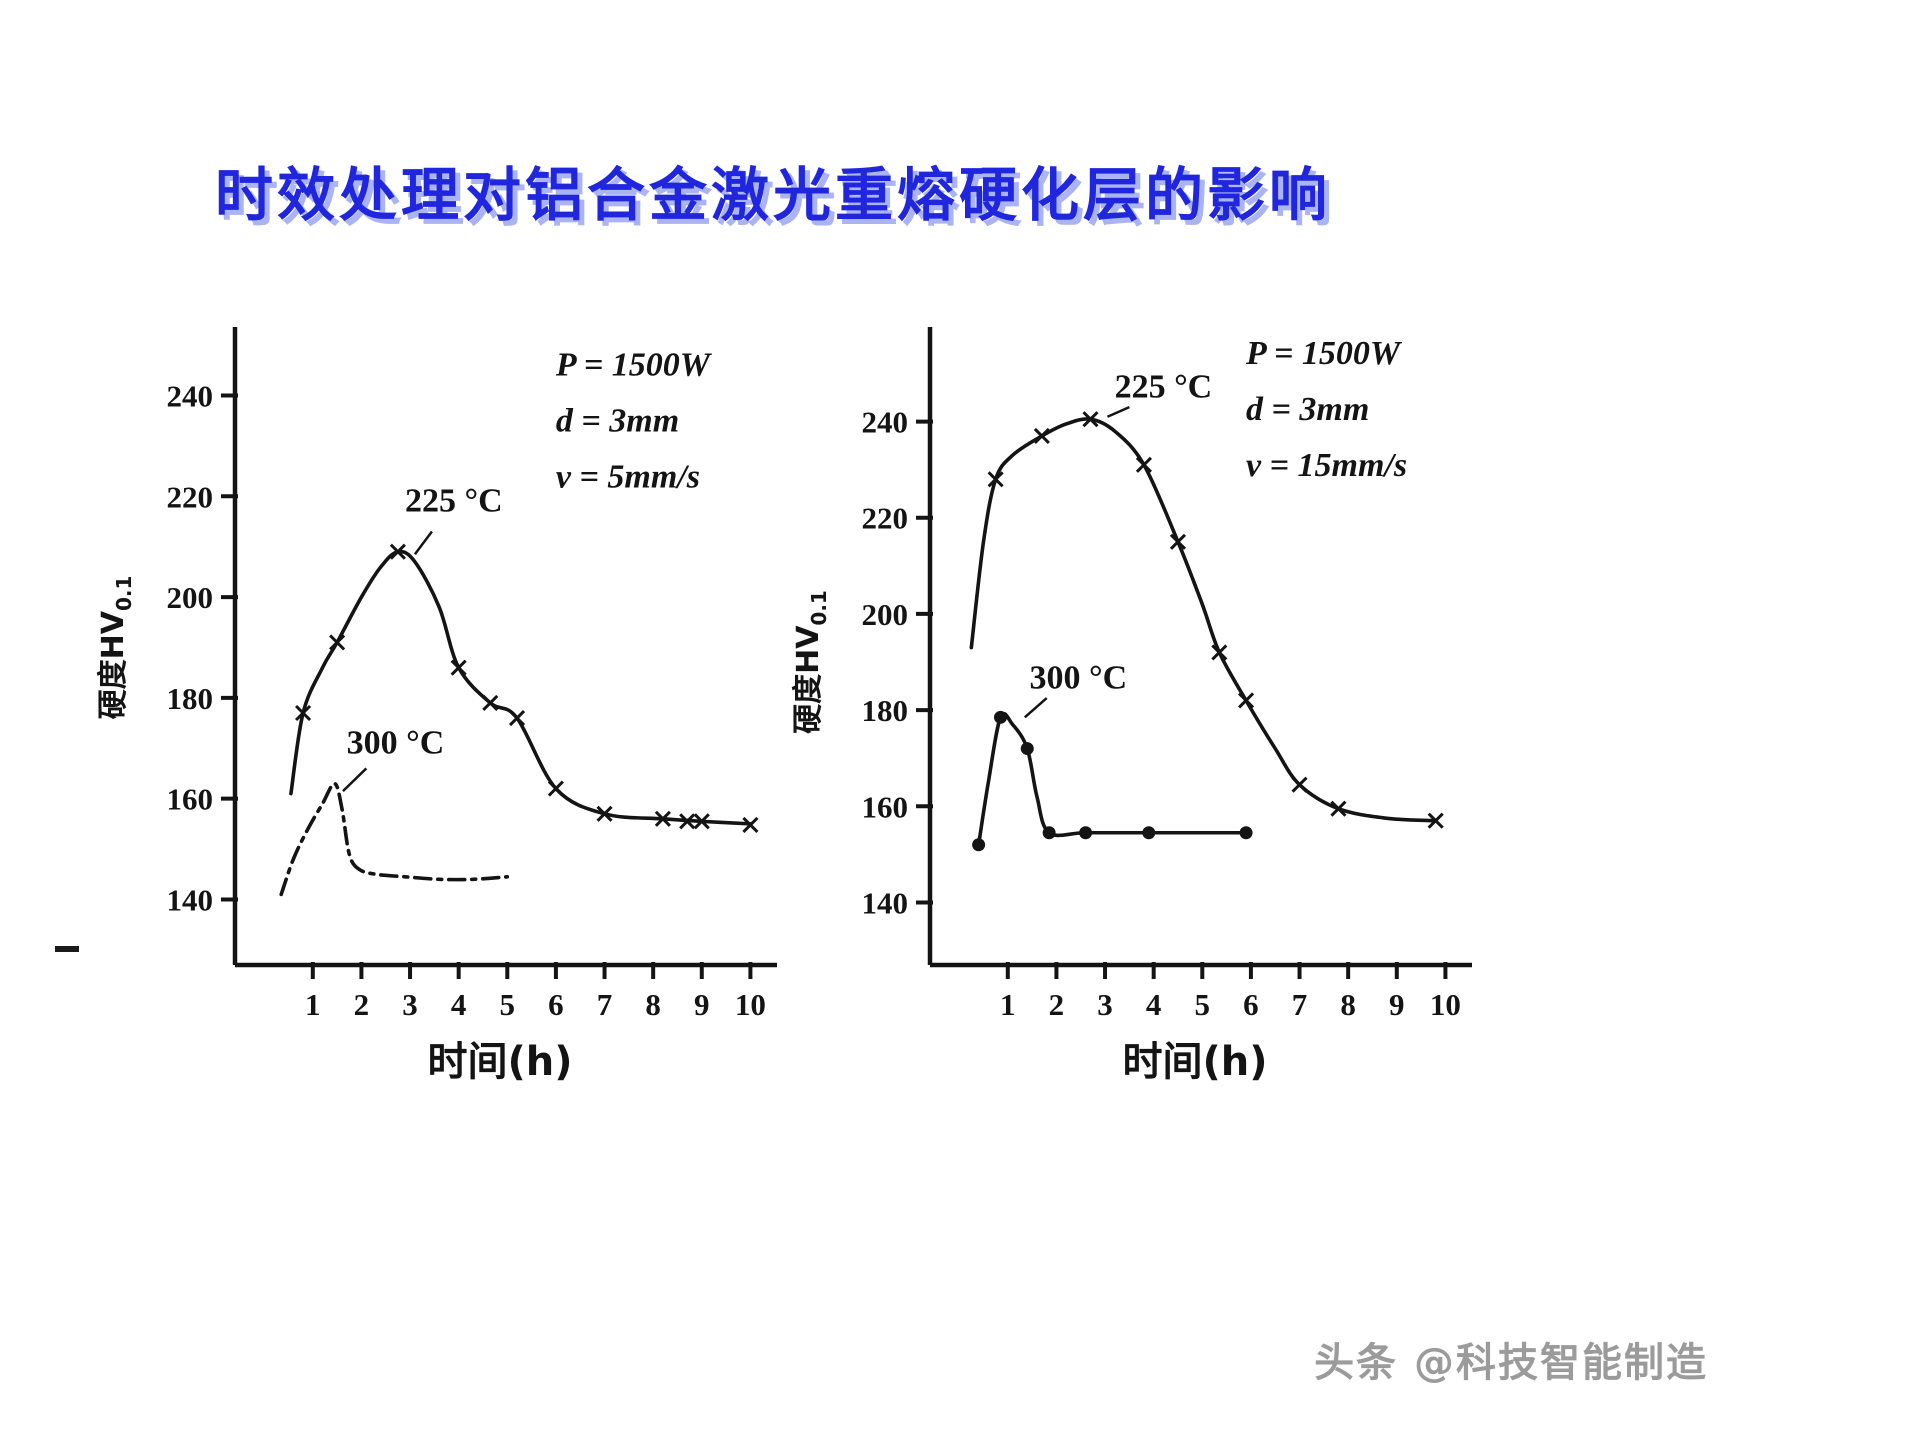 The height and width of the screenshot is (1440, 1920). Describe the element at coordinates (628, 476) in the screenshot. I see `svg-text: v = 5mm/s` at that location.